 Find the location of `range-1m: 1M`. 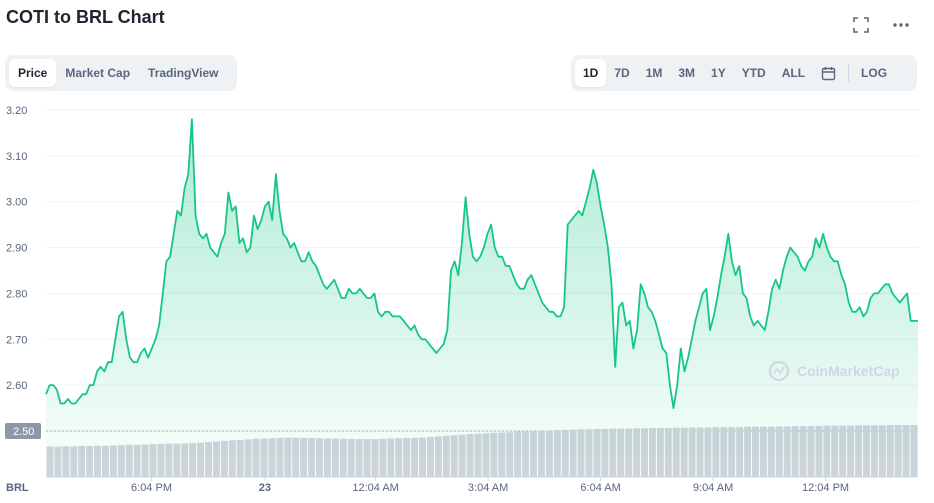

range-1m: 1M is located at coordinates (654, 73).